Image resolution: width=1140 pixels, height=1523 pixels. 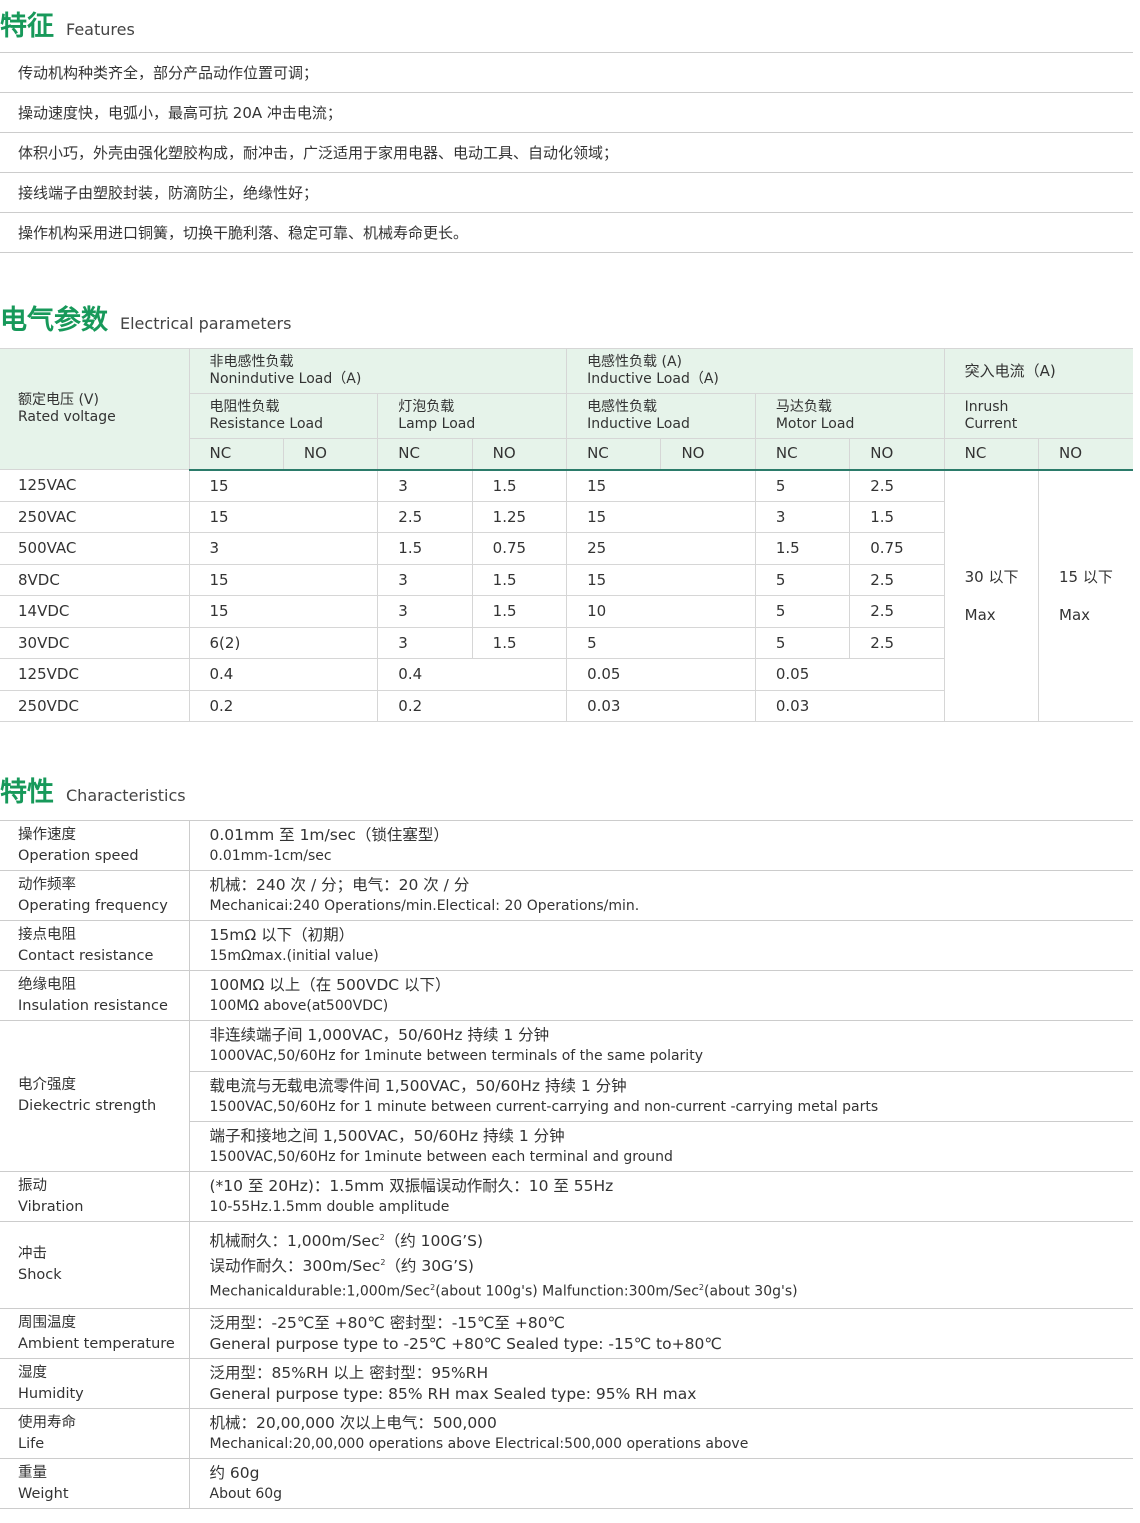 What do you see at coordinates (95, 516) in the screenshot?
I see `voltage-cell: 250VAC` at bounding box center [95, 516].